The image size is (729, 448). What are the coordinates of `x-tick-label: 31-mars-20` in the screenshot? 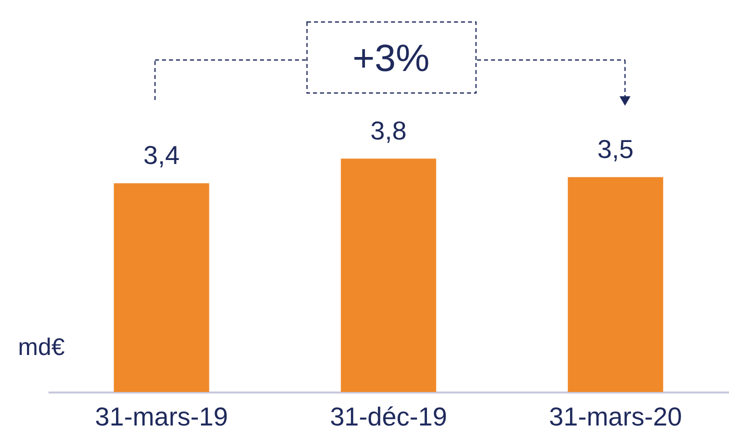 It's located at (615, 417).